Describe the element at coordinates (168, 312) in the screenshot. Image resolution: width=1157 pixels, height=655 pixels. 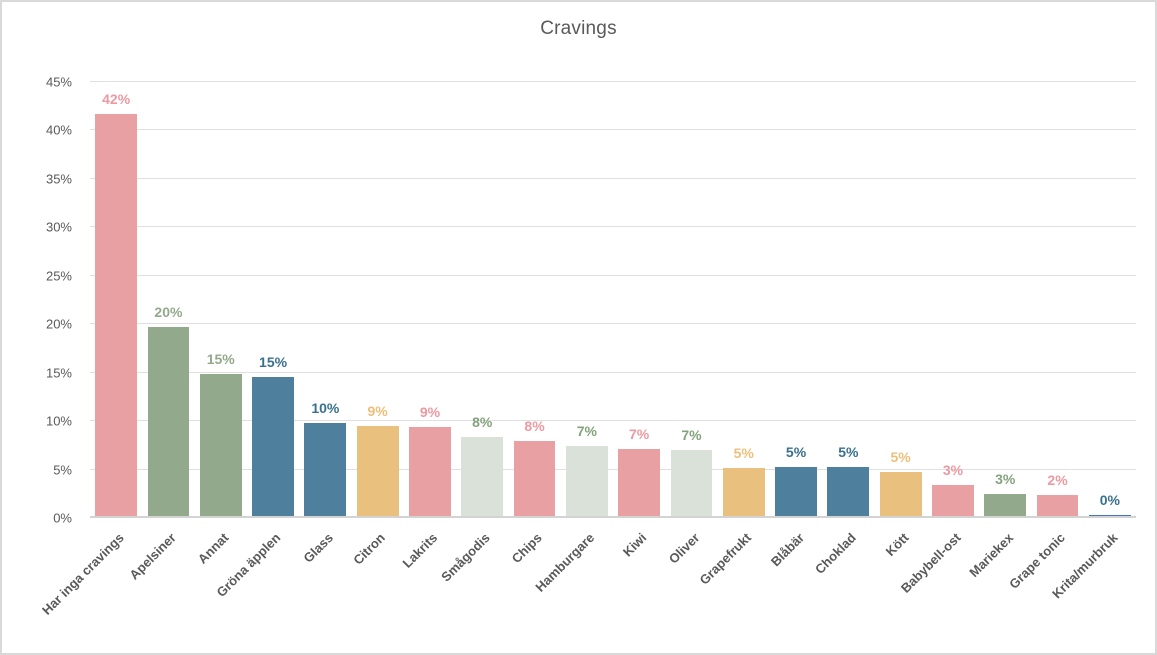
I see `value-label-apelsiner: 20%` at that location.